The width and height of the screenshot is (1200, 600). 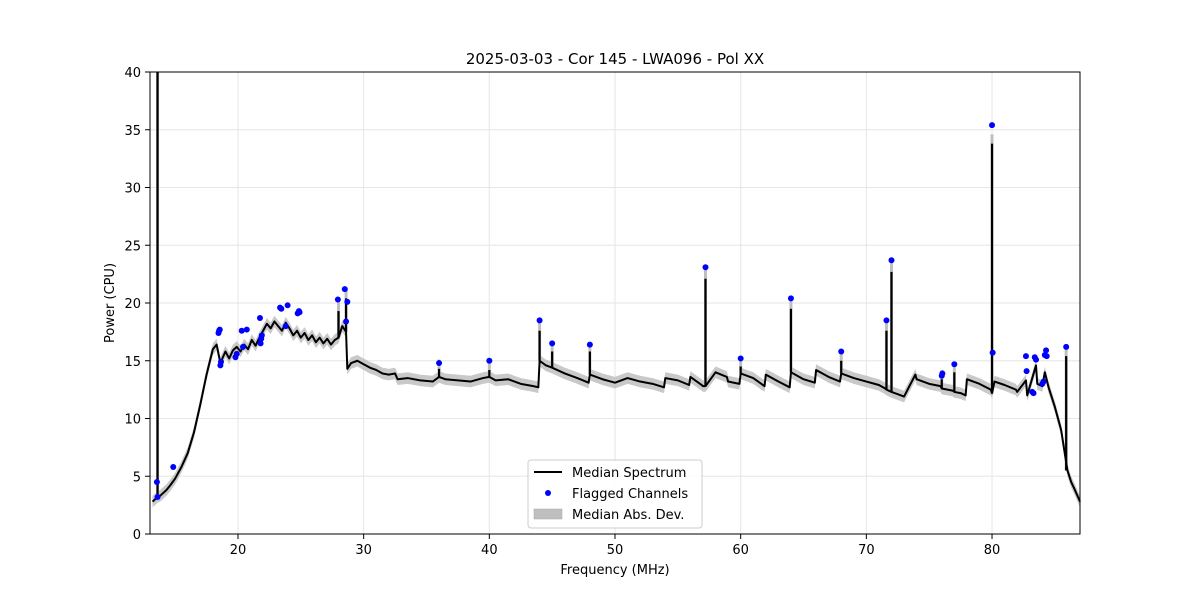 I want to click on x-tick-label: 20, so click(x=238, y=550).